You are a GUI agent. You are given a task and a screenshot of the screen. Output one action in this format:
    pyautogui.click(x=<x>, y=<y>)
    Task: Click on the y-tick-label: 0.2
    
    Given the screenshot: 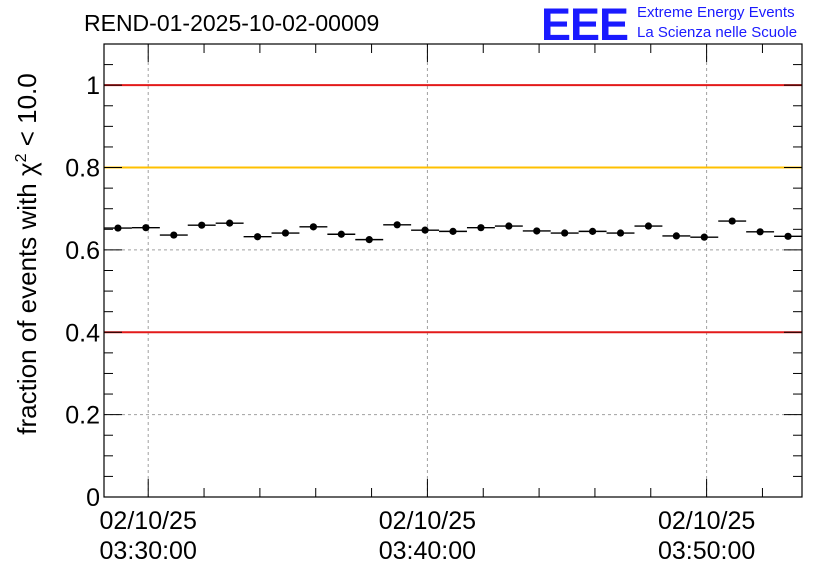 What is the action you would take?
    pyautogui.click(x=82, y=416)
    